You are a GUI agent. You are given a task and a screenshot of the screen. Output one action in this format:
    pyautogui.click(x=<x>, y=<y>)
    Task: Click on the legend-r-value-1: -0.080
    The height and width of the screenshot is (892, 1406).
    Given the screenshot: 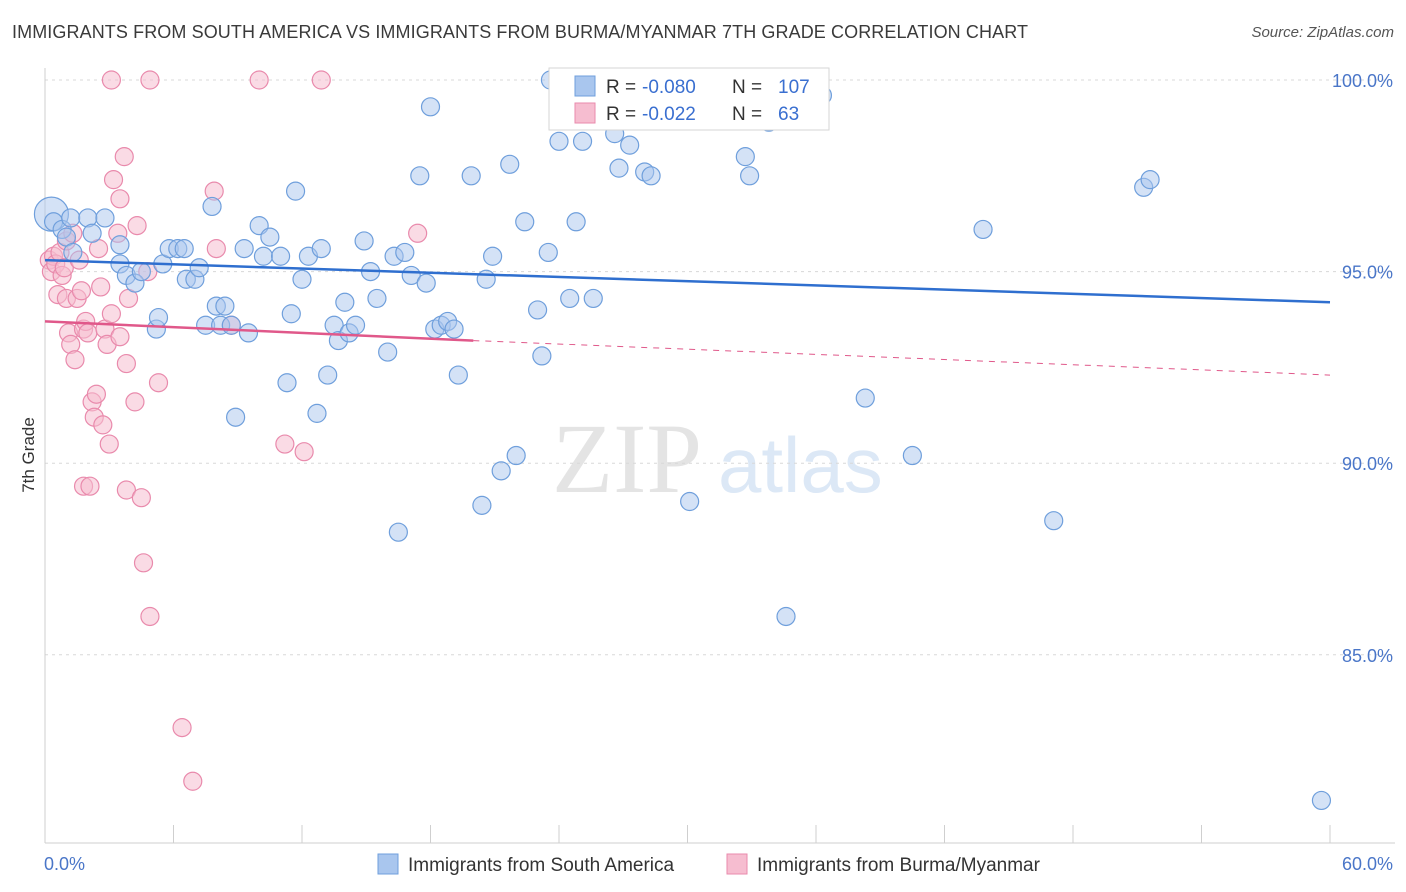 What is the action you would take?
    pyautogui.click(x=669, y=87)
    